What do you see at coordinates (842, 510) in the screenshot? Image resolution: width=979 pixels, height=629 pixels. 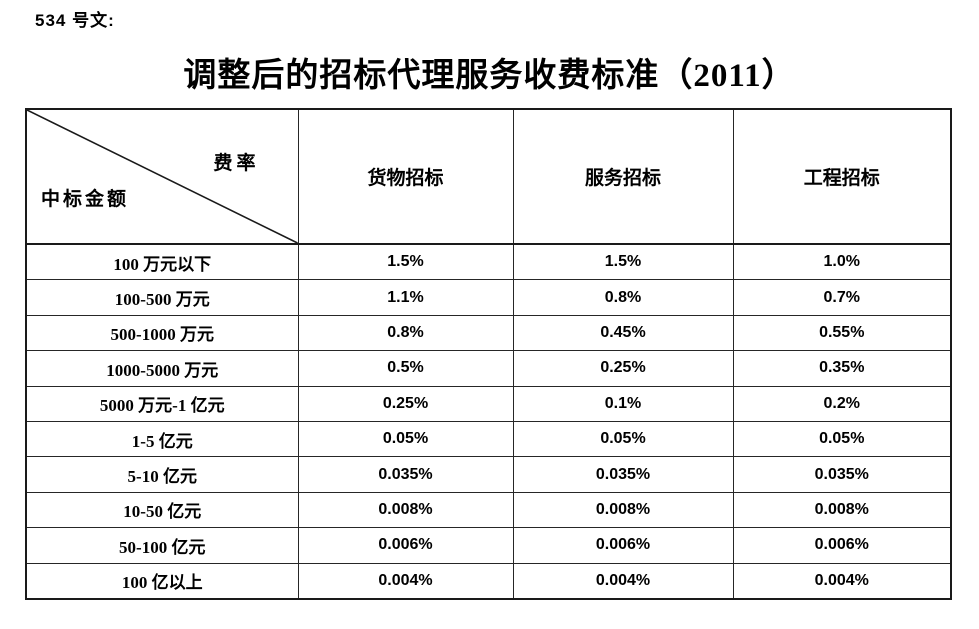 I see `rate-cell-engineering: 0.008%` at bounding box center [842, 510].